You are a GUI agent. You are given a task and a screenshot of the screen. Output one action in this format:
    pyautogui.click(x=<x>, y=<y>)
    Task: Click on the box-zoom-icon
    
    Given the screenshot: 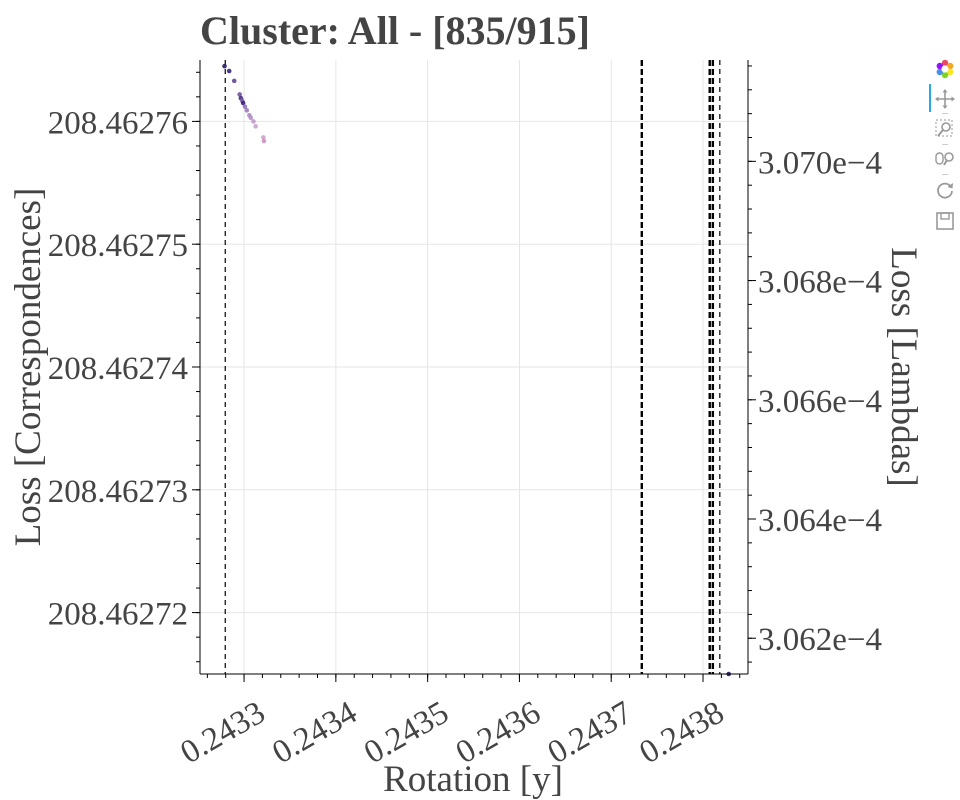 What is the action you would take?
    pyautogui.click(x=945, y=129)
    